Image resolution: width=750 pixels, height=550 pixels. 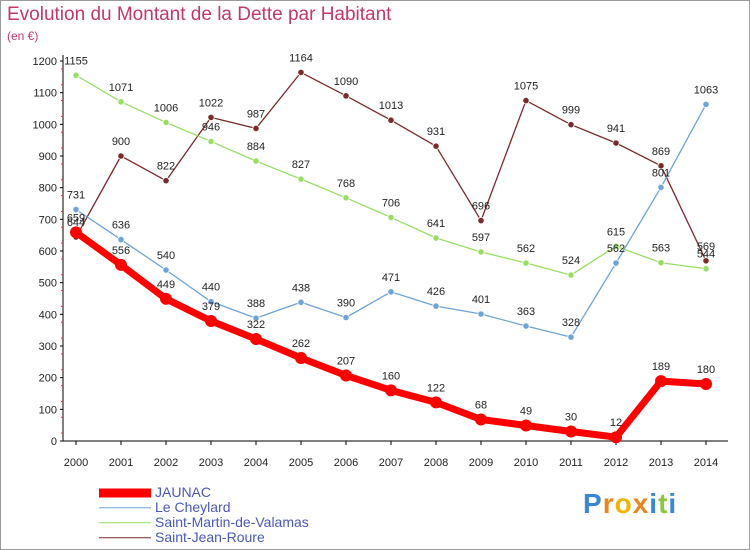 I want to click on data-label: 122, so click(x=436, y=388).